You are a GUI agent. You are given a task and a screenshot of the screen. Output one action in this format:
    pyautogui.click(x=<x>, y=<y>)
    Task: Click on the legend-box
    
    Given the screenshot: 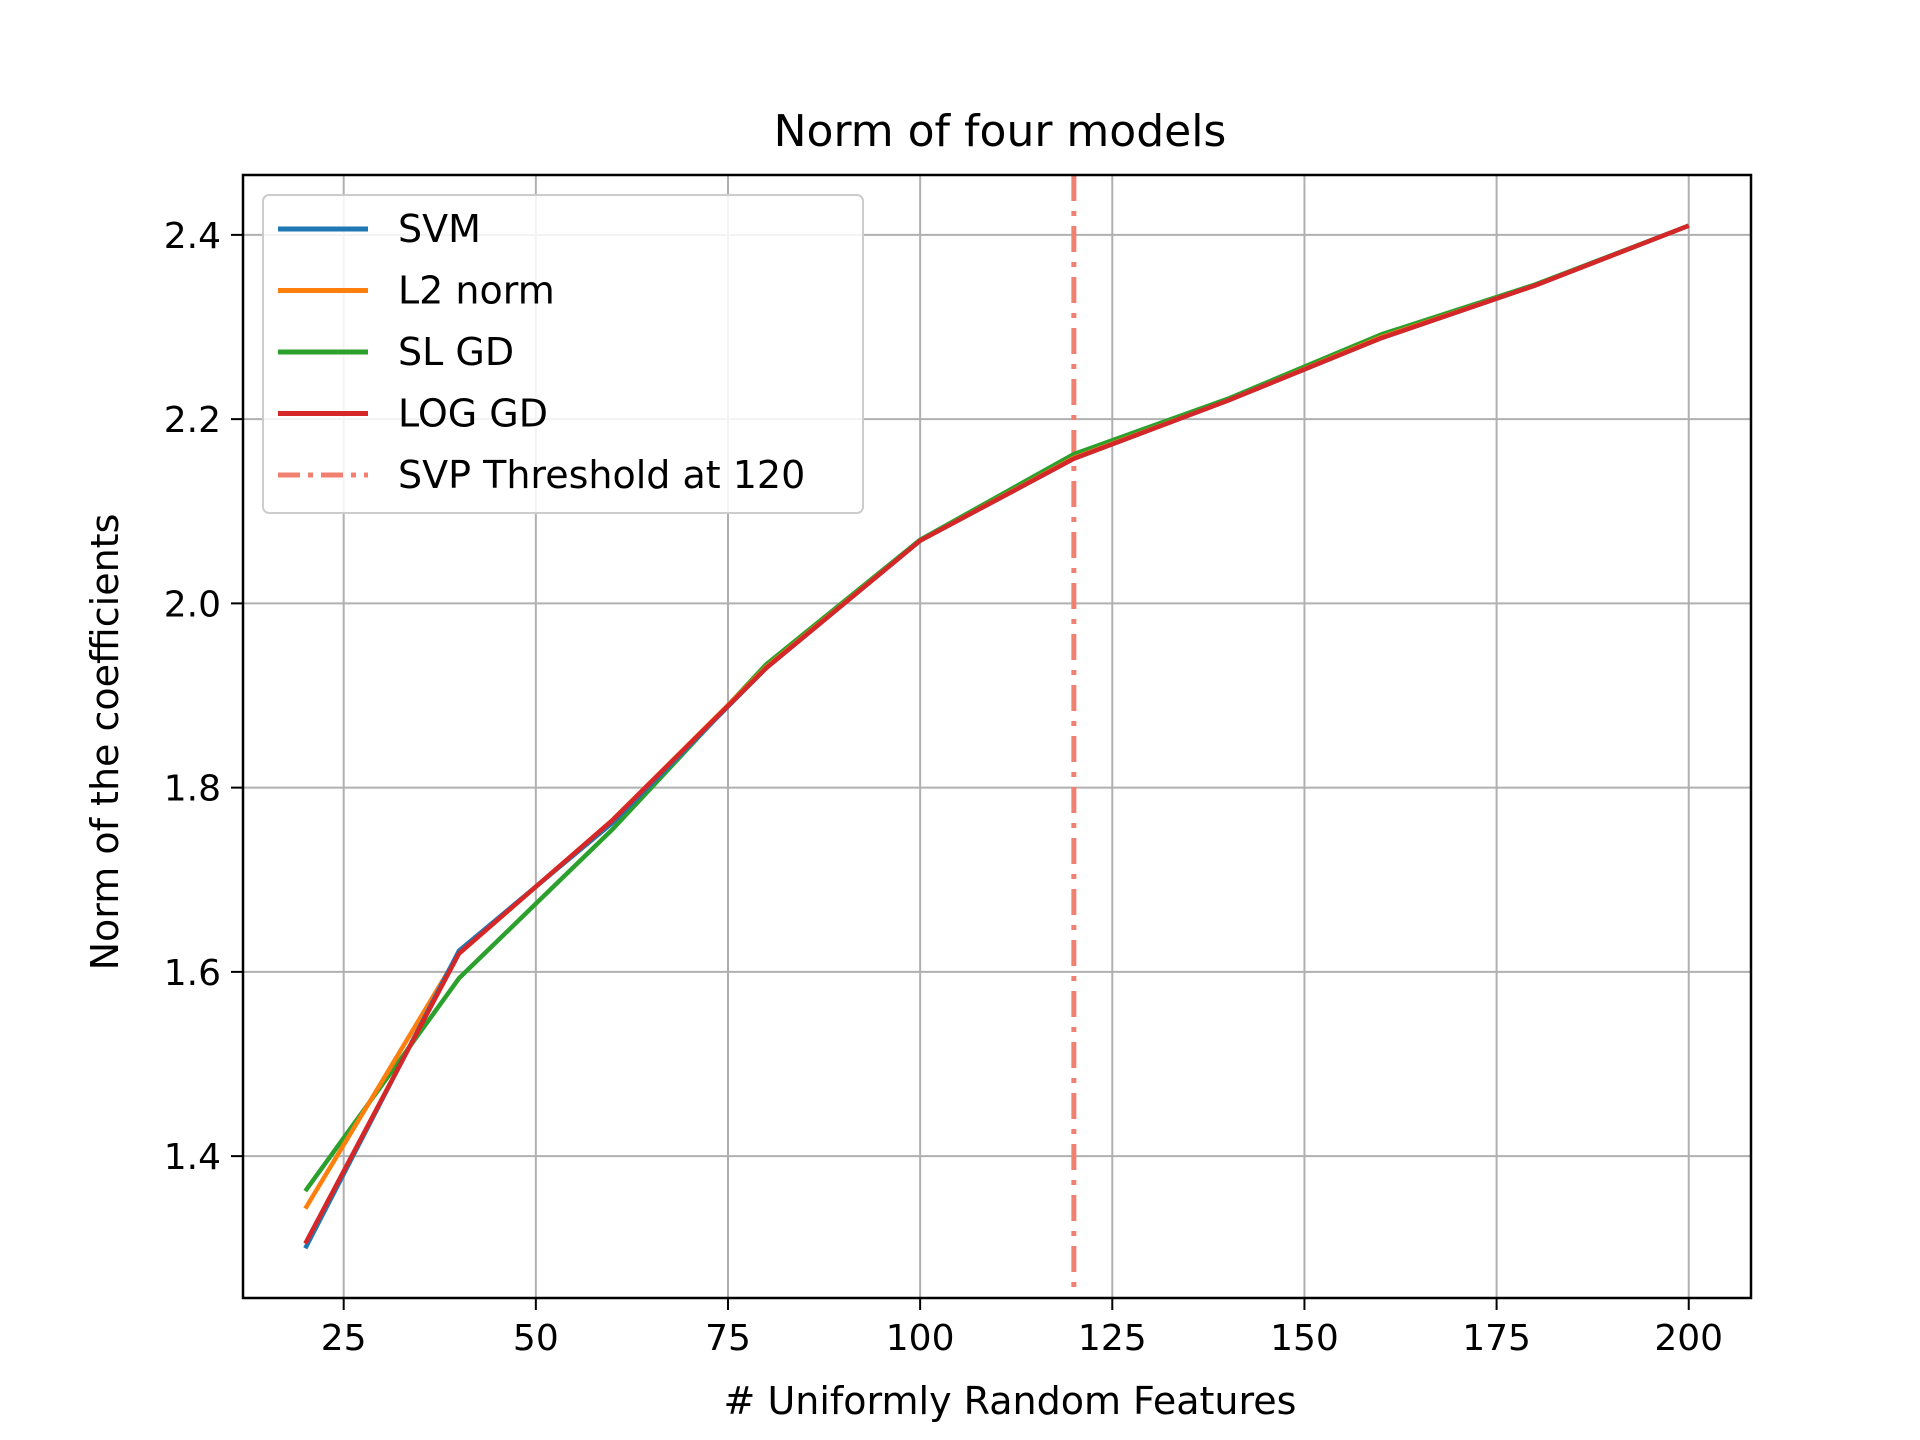 What is the action you would take?
    pyautogui.click(x=563, y=354)
    